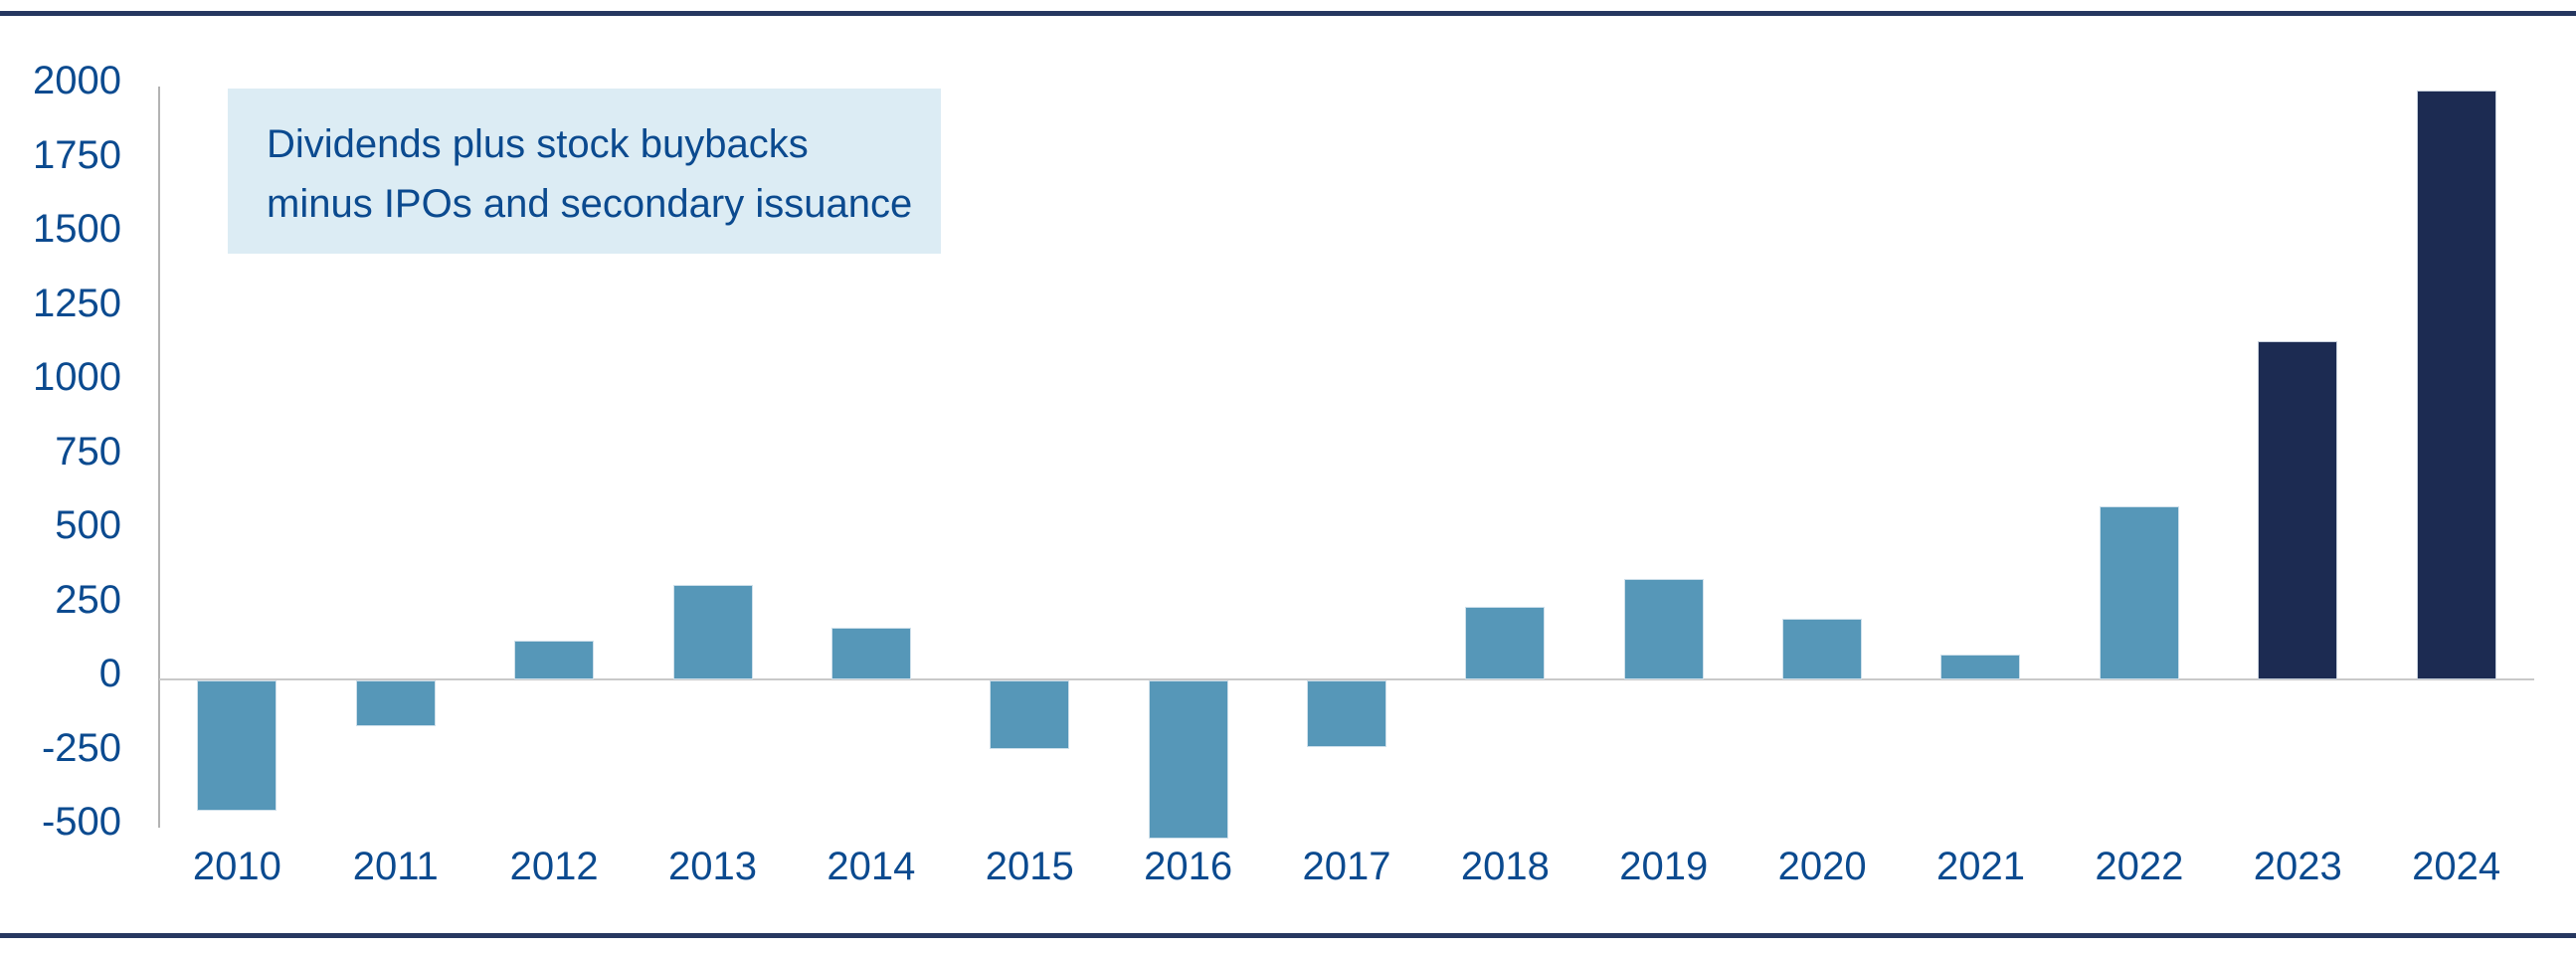 This screenshot has width=2576, height=953. I want to click on bar-2011, so click(395, 704).